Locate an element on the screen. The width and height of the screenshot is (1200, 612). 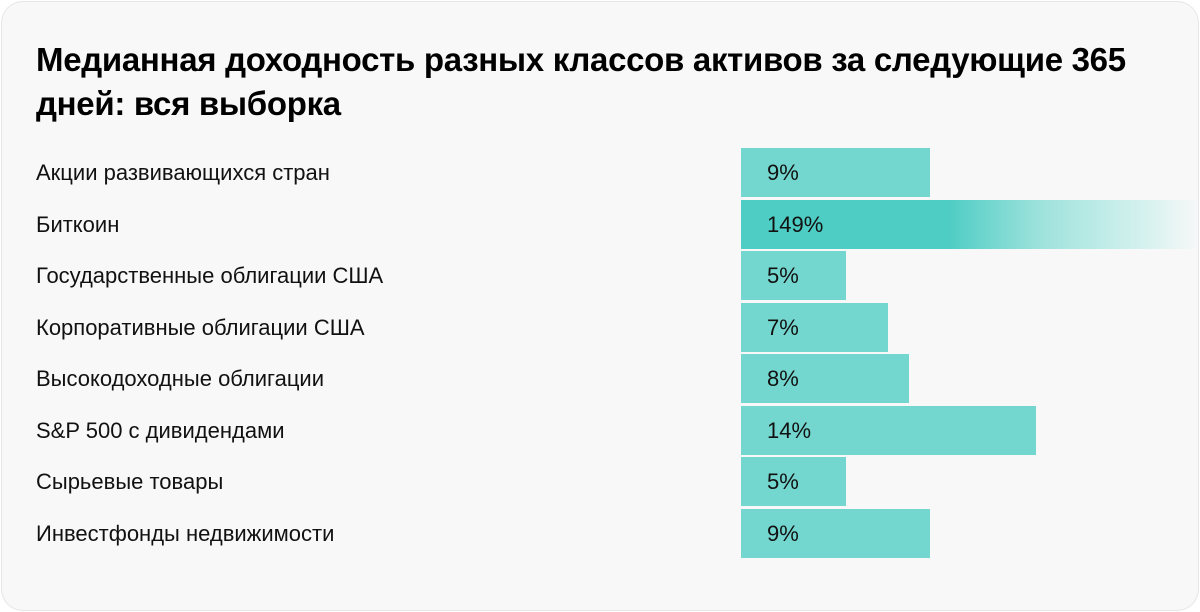
category-label: Государственные облигации США is located at coordinates (210, 275).